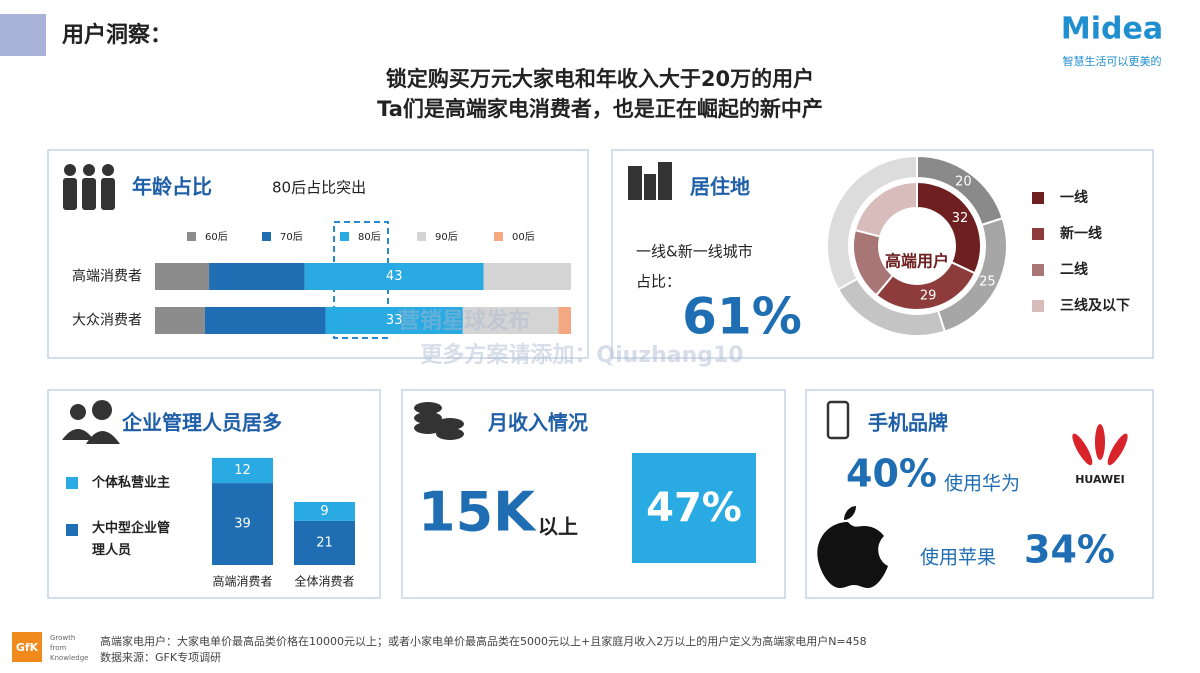 This screenshot has height=673, width=1200. I want to click on residence-text: 占比：, so click(658, 282).